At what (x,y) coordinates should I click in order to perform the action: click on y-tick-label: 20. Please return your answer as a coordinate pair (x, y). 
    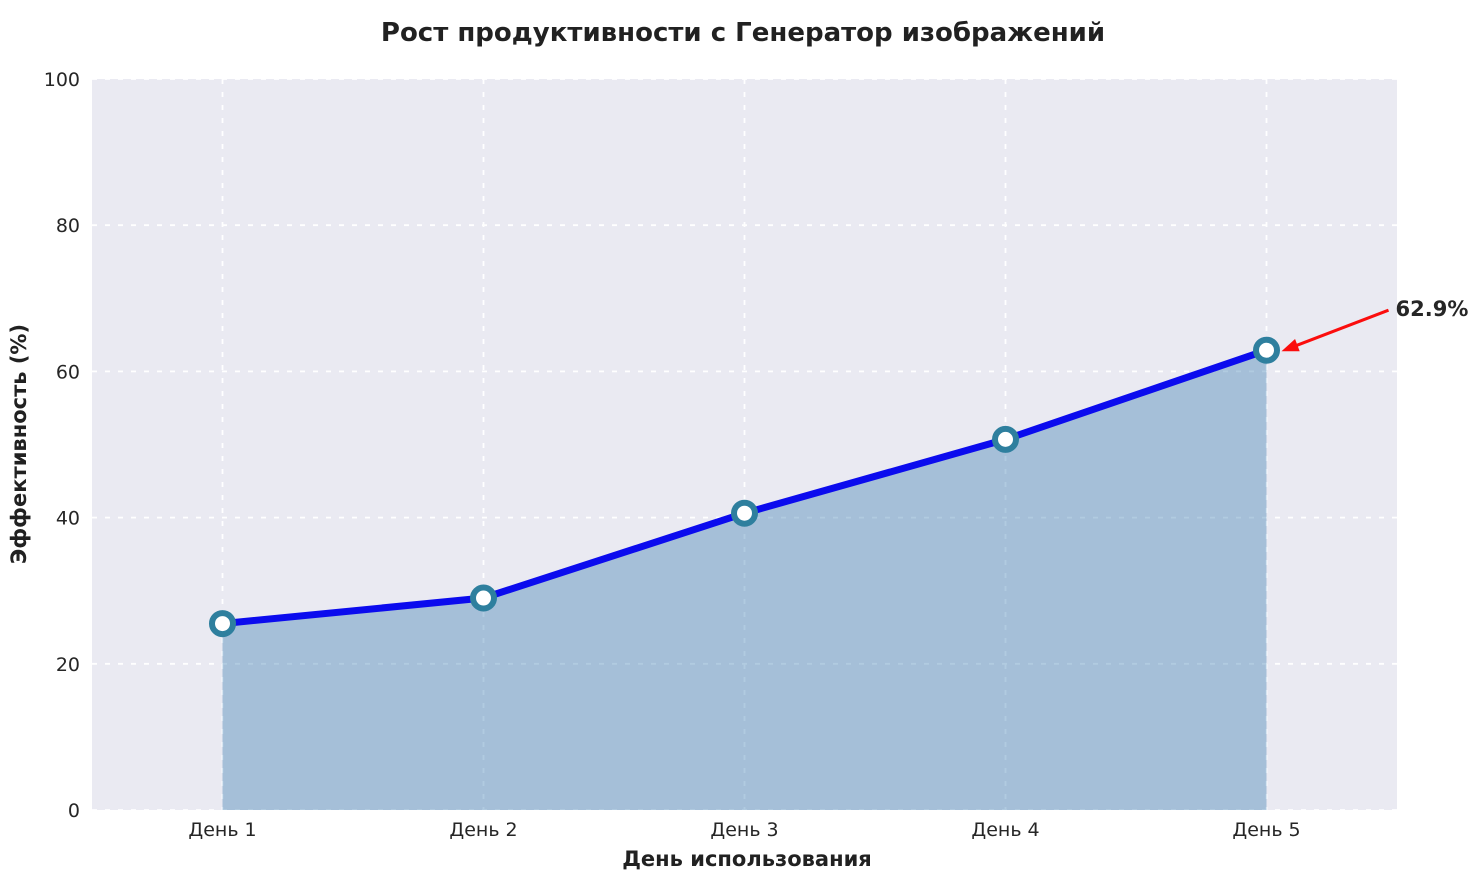
    Looking at the image, I should click on (68, 665).